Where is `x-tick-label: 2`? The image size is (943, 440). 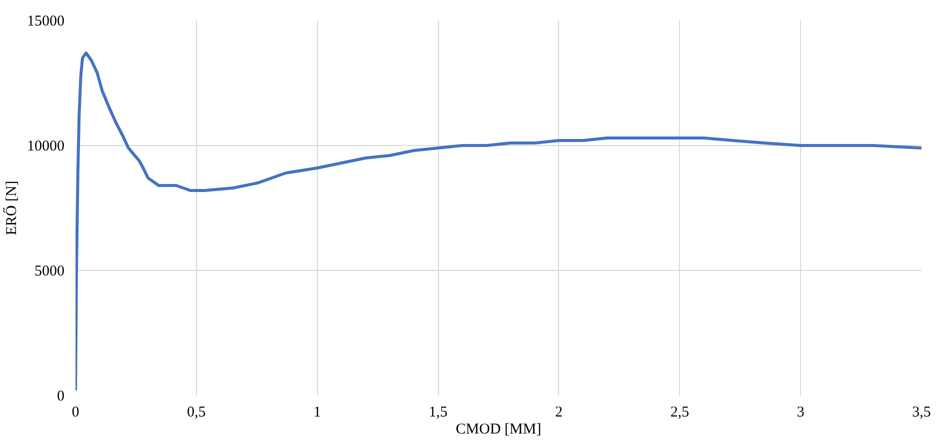 x-tick-label: 2 is located at coordinates (559, 412).